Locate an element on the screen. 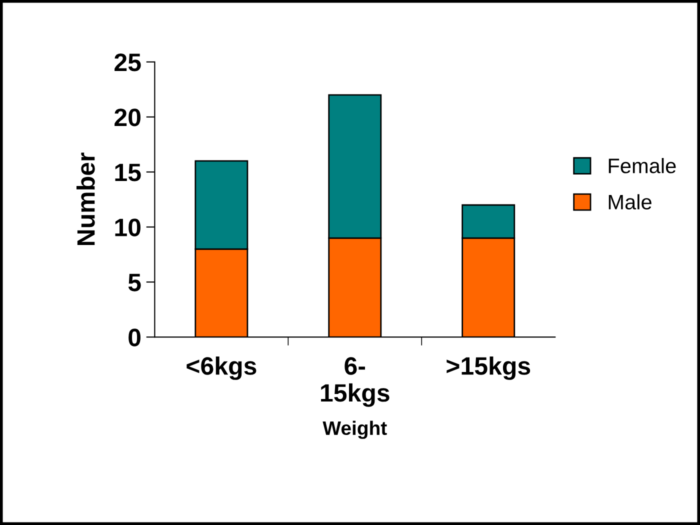 Image resolution: width=700 pixels, height=525 pixels. x-tick-label: 6- 15kgs is located at coordinates (355, 382).